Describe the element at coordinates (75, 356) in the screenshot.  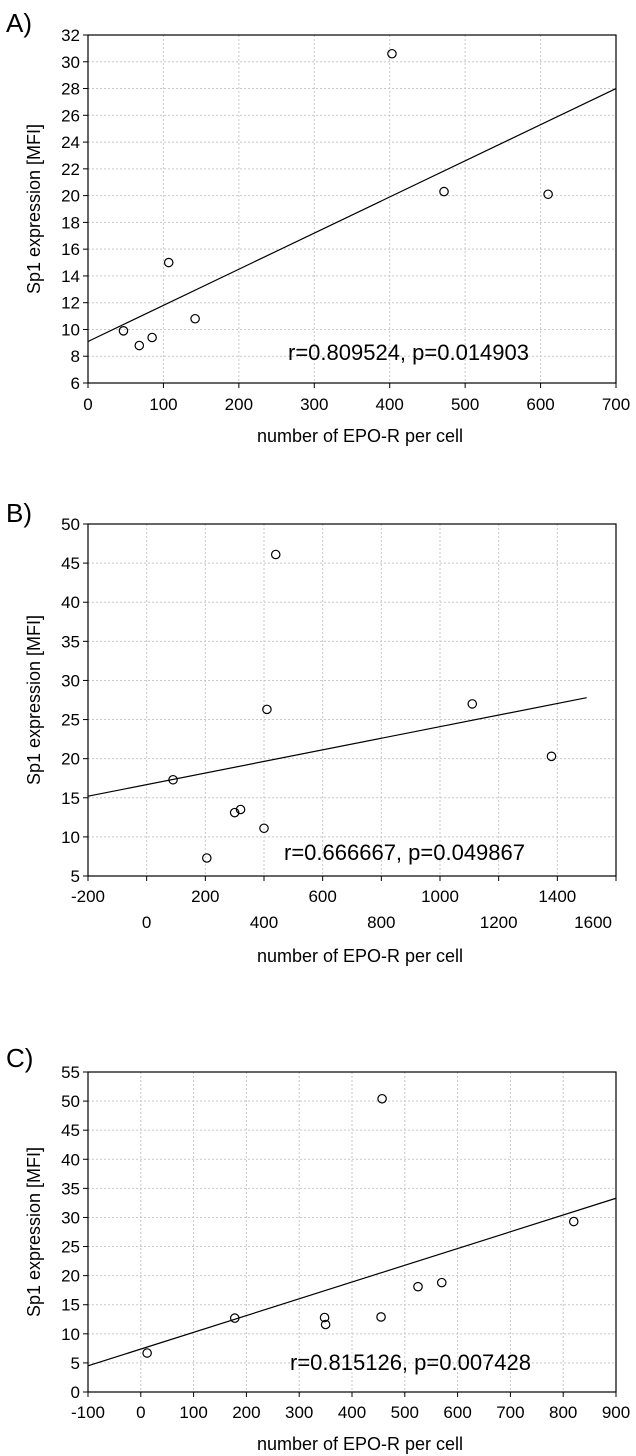
I see `y-tick-label: 8` at that location.